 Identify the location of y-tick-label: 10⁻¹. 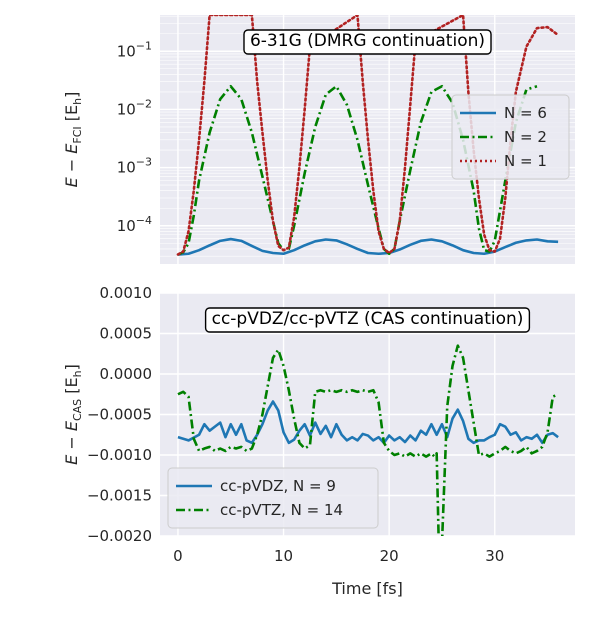
(134, 49).